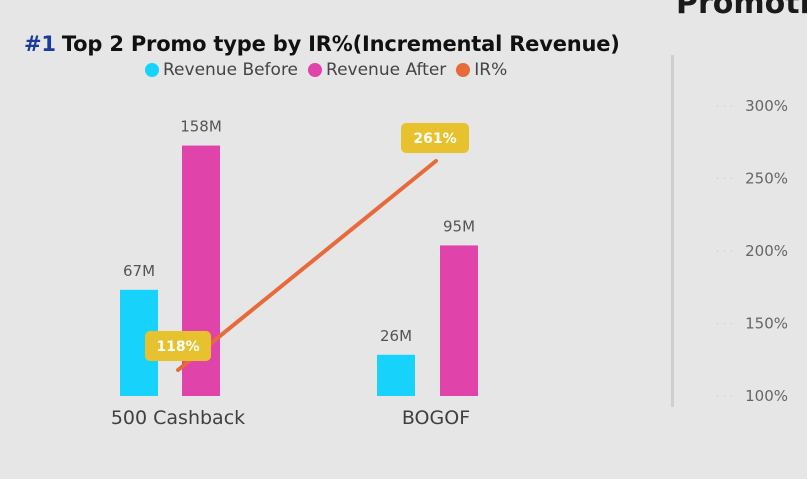  What do you see at coordinates (766, 324) in the screenshot?
I see `right-axis-tick-label: 150%` at bounding box center [766, 324].